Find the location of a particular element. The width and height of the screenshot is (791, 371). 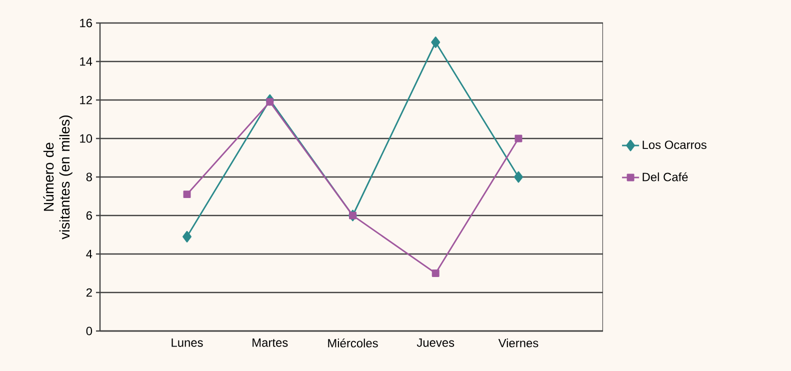

legend-label: Los Ocarros is located at coordinates (674, 145).